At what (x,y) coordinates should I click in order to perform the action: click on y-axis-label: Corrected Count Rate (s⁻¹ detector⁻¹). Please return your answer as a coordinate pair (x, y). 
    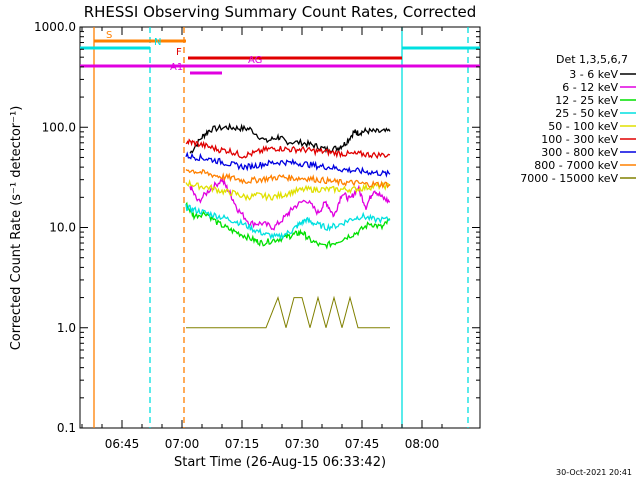
    Looking at the image, I should click on (16, 228).